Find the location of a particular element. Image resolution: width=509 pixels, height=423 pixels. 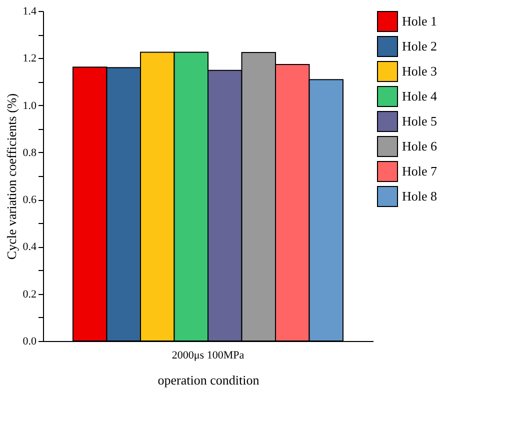

legend-label: Hole 6 is located at coordinates (420, 146).